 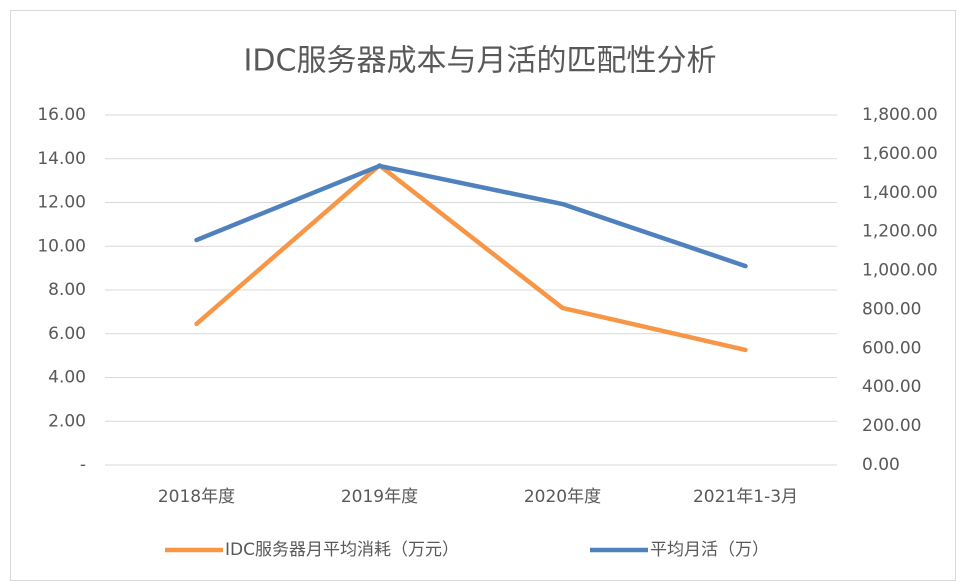 I want to click on legend-label: IDC服务器月平均消耗（万元）, so click(x=342, y=550).